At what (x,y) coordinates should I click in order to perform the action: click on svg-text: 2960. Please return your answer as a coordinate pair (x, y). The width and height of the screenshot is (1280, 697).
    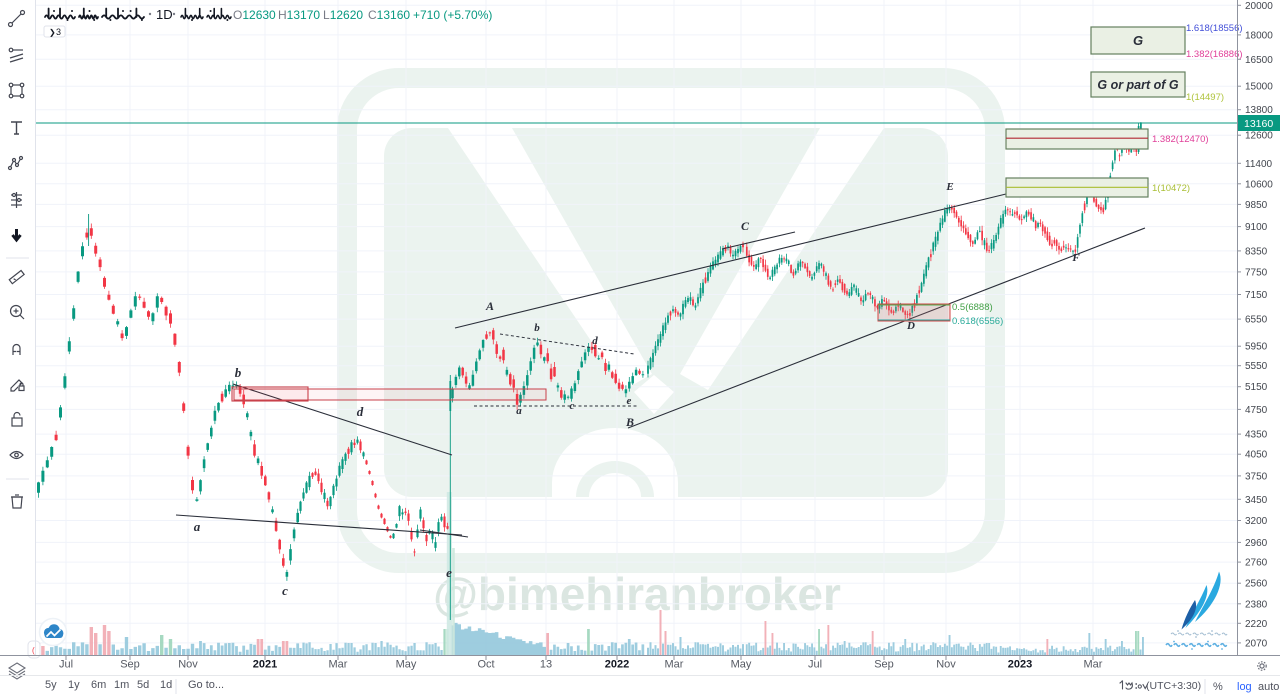
    Looking at the image, I should click on (1256, 543).